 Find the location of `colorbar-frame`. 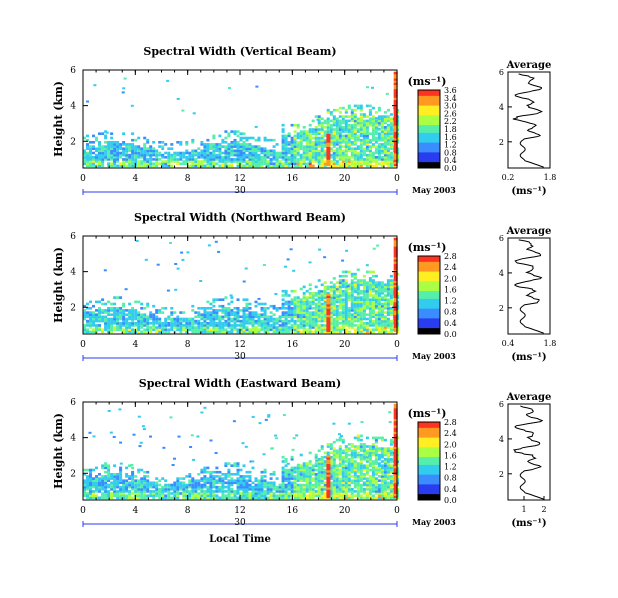

colorbar-frame is located at coordinates (429, 129).